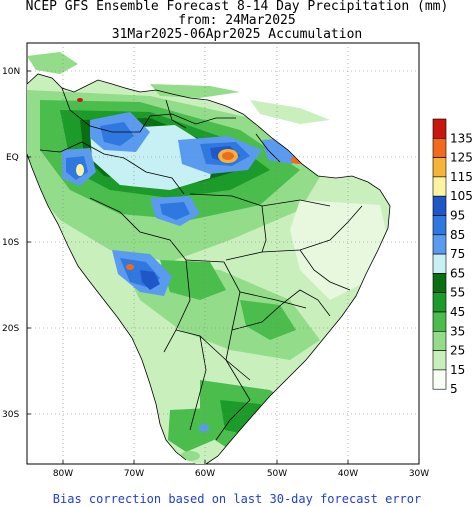 This screenshot has height=507, width=474. Describe the element at coordinates (237, 34) in the screenshot. I see `accumulation-period: 31Mar2025-06Apr2025 Accumulation` at that location.